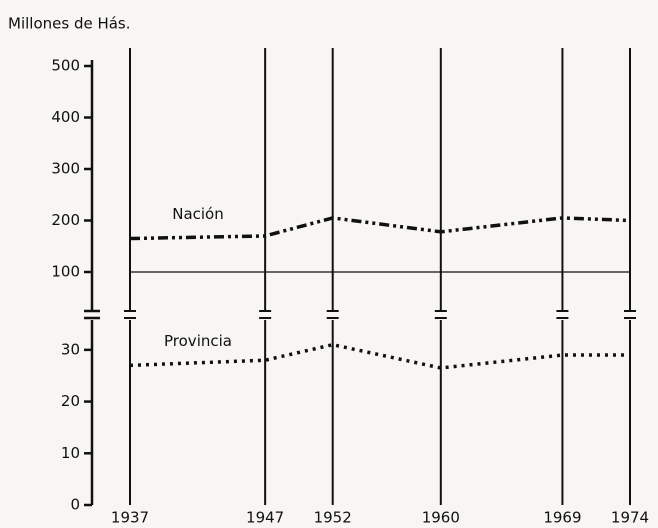 Image resolution: width=658 pixels, height=528 pixels. What do you see at coordinates (65, 272) in the screenshot?
I see `y2-tick-label: 100` at bounding box center [65, 272].